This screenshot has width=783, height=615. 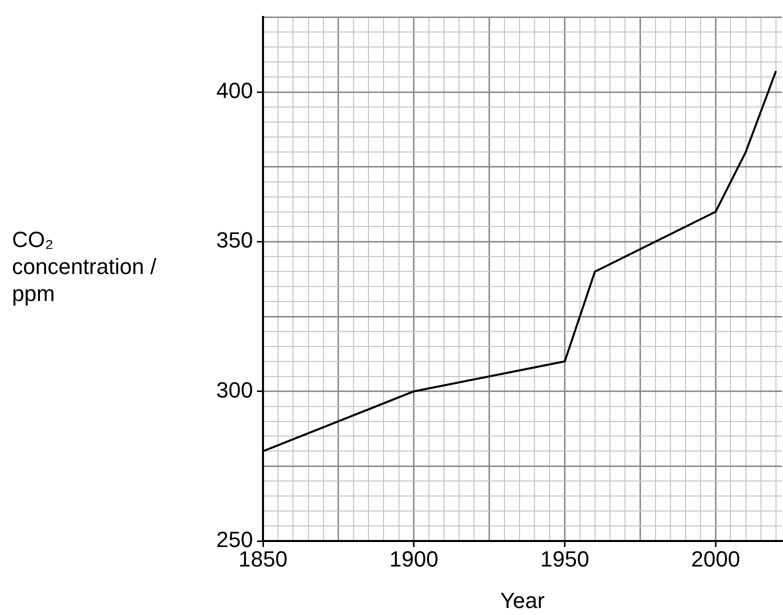 What do you see at coordinates (413, 559) in the screenshot?
I see `x-tick-label: 1900` at bounding box center [413, 559].